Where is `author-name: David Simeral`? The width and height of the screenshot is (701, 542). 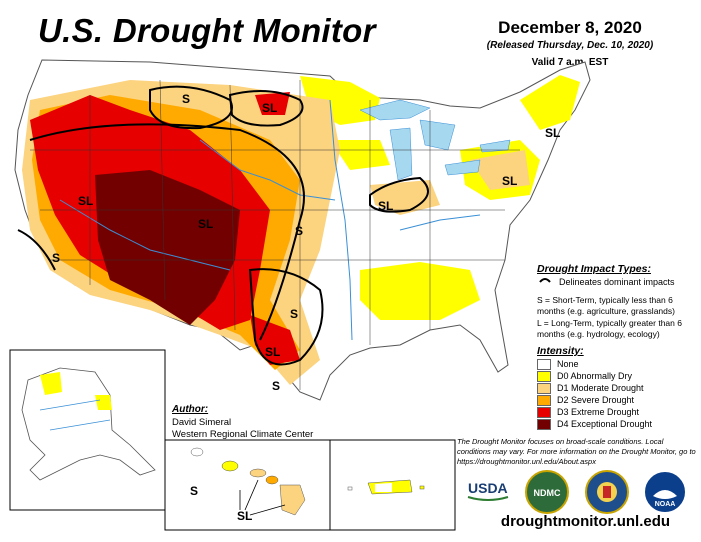 author-name: David Simeral is located at coordinates (202, 422).